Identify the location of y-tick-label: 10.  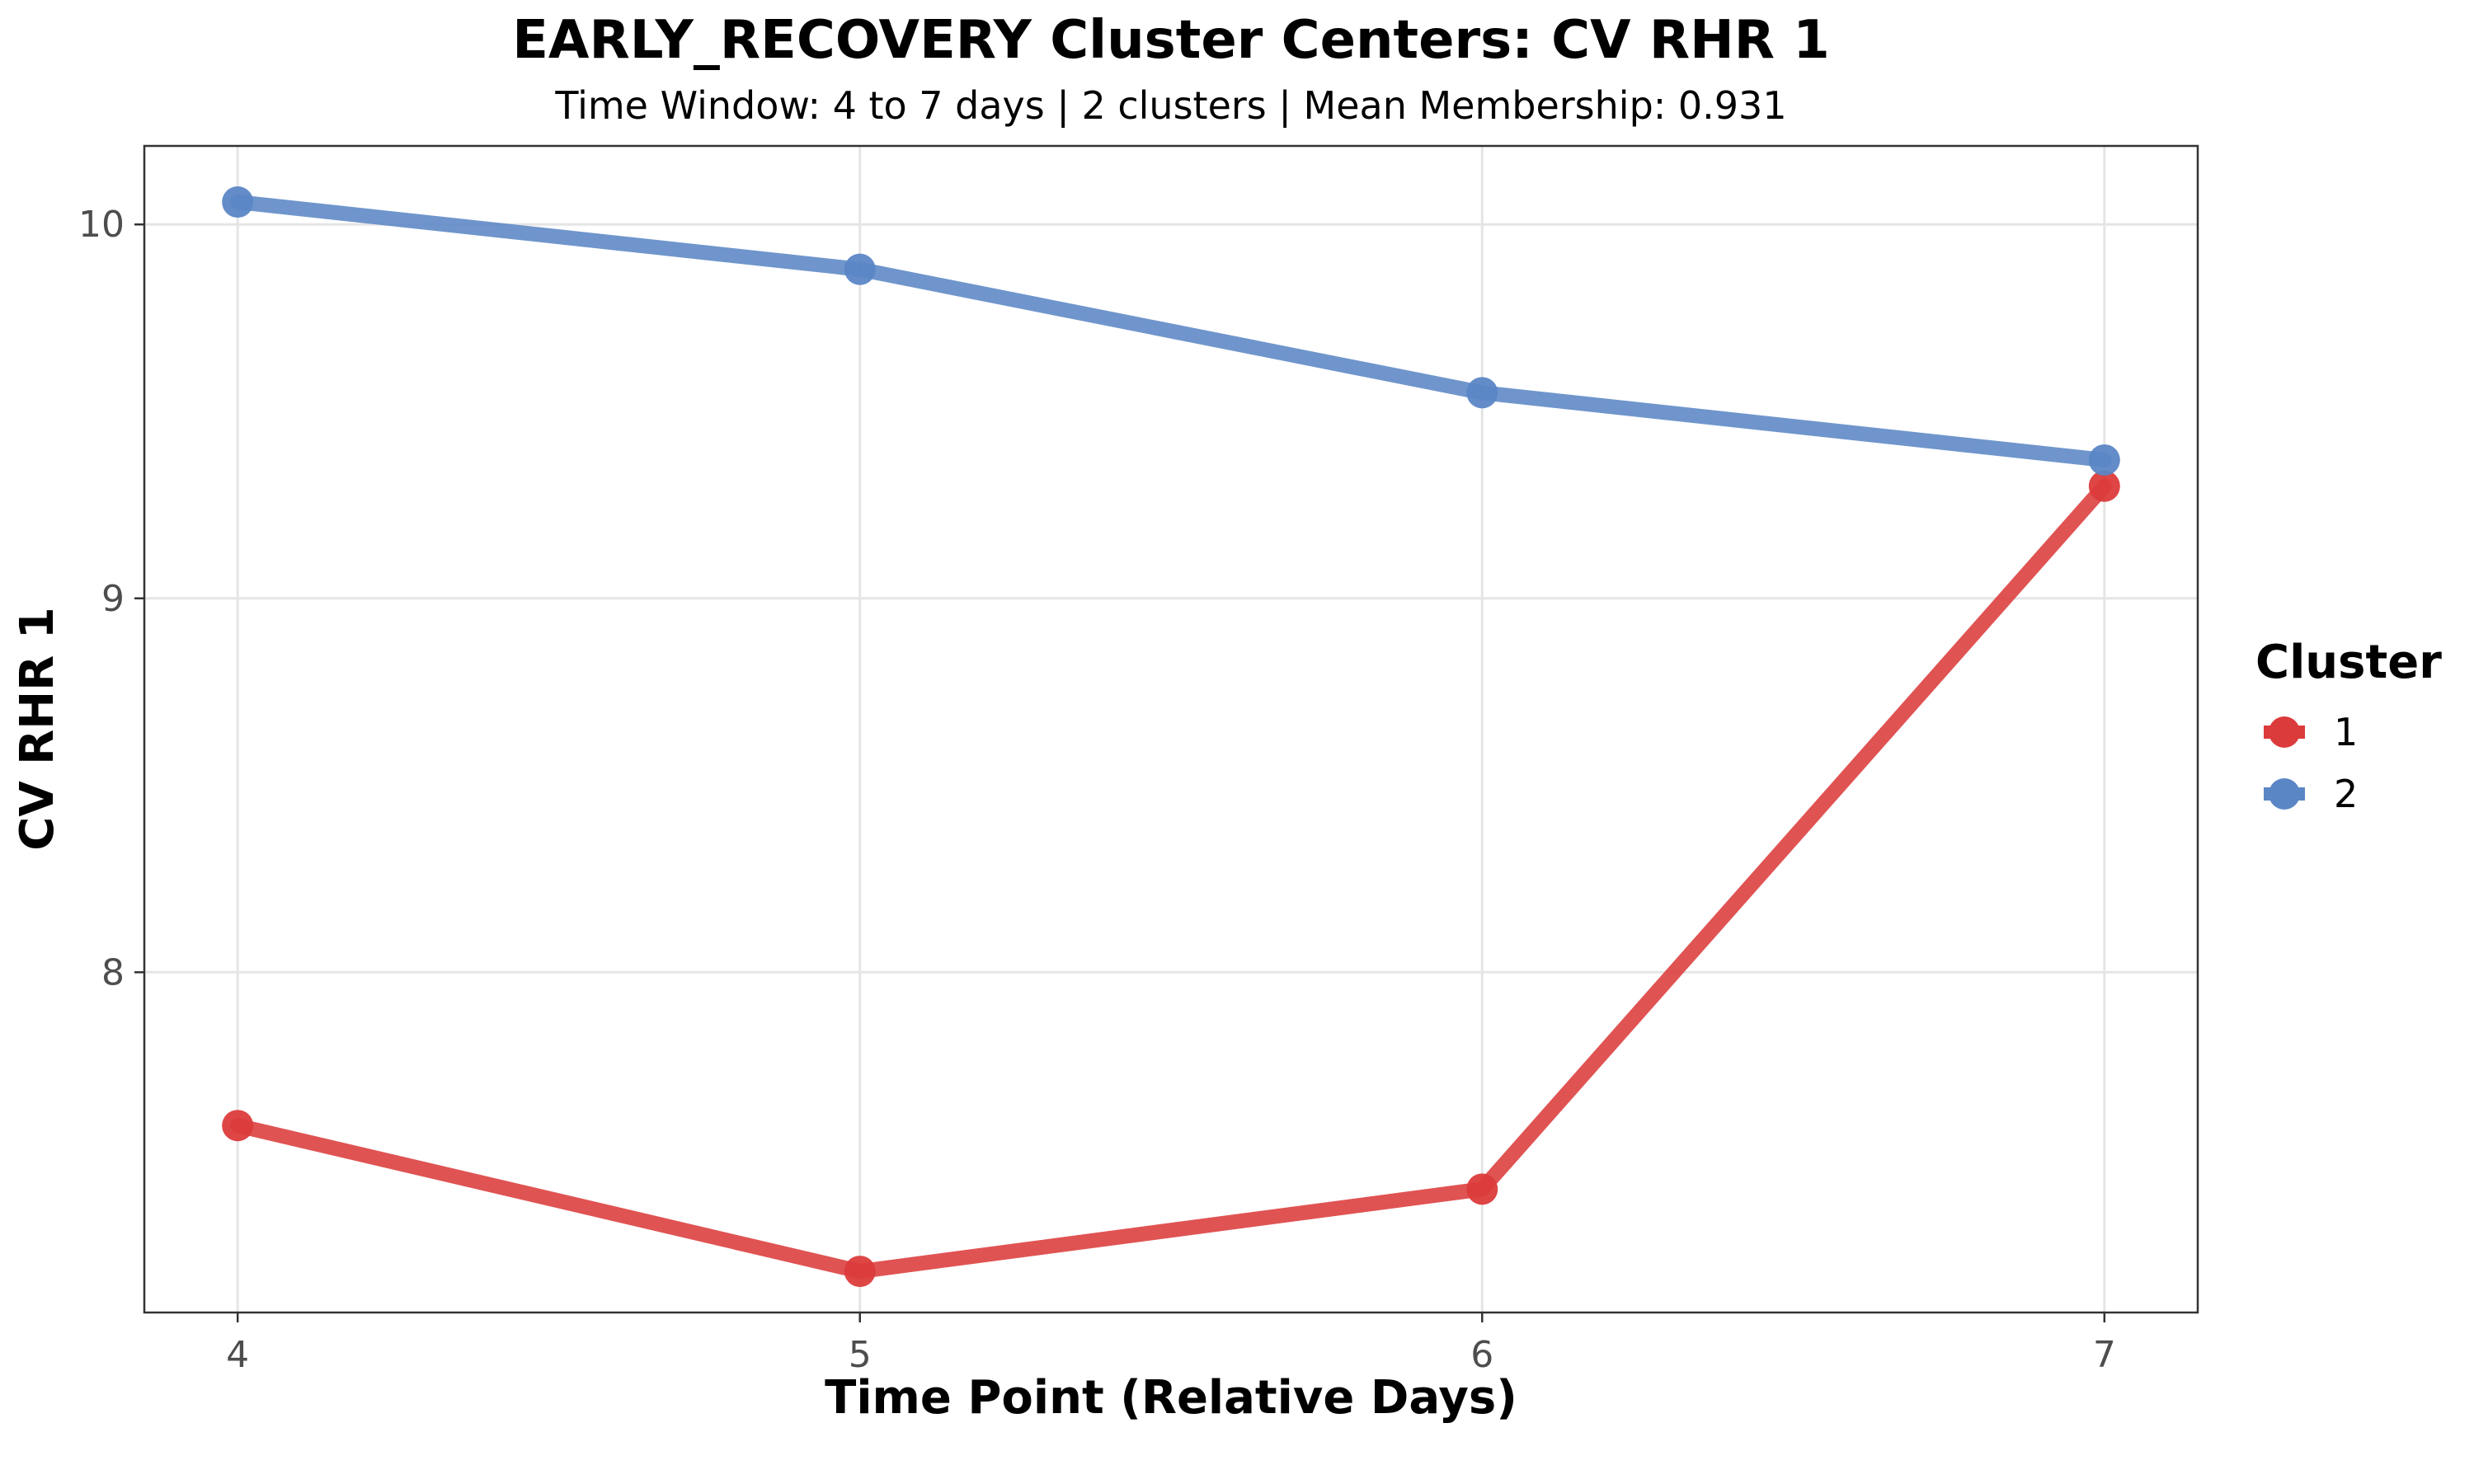
(101, 225).